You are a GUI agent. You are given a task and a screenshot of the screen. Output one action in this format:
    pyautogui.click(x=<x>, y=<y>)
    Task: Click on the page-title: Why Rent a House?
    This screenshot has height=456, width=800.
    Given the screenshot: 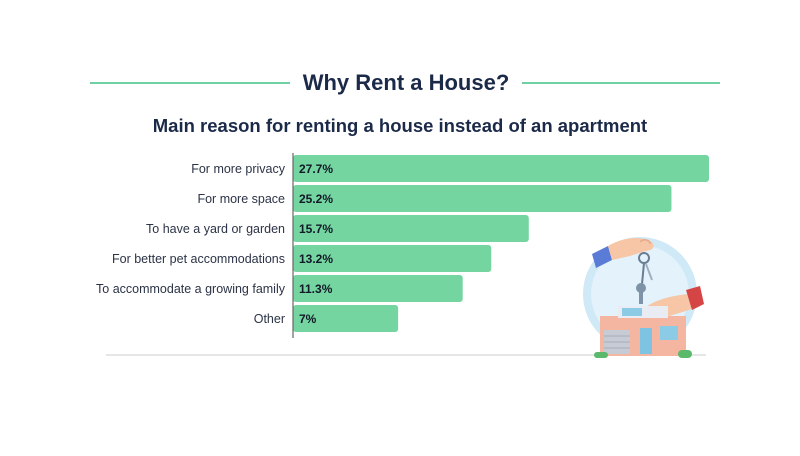 What is the action you would take?
    pyautogui.click(x=406, y=82)
    